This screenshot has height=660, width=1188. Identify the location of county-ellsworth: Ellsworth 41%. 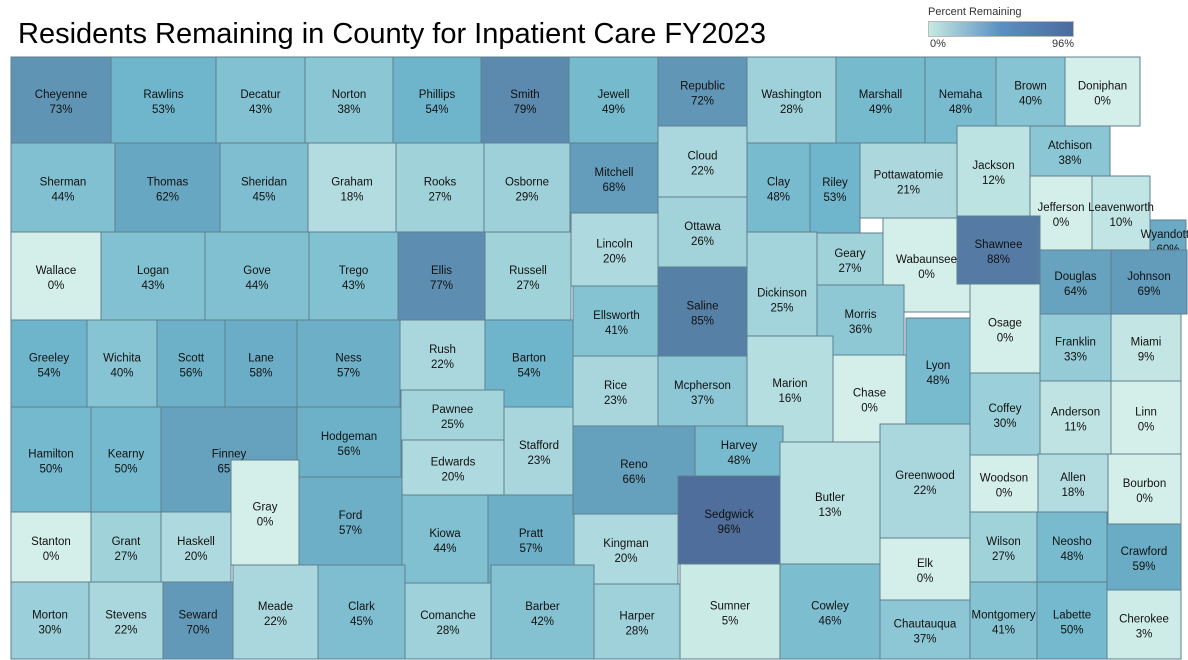
(616, 321).